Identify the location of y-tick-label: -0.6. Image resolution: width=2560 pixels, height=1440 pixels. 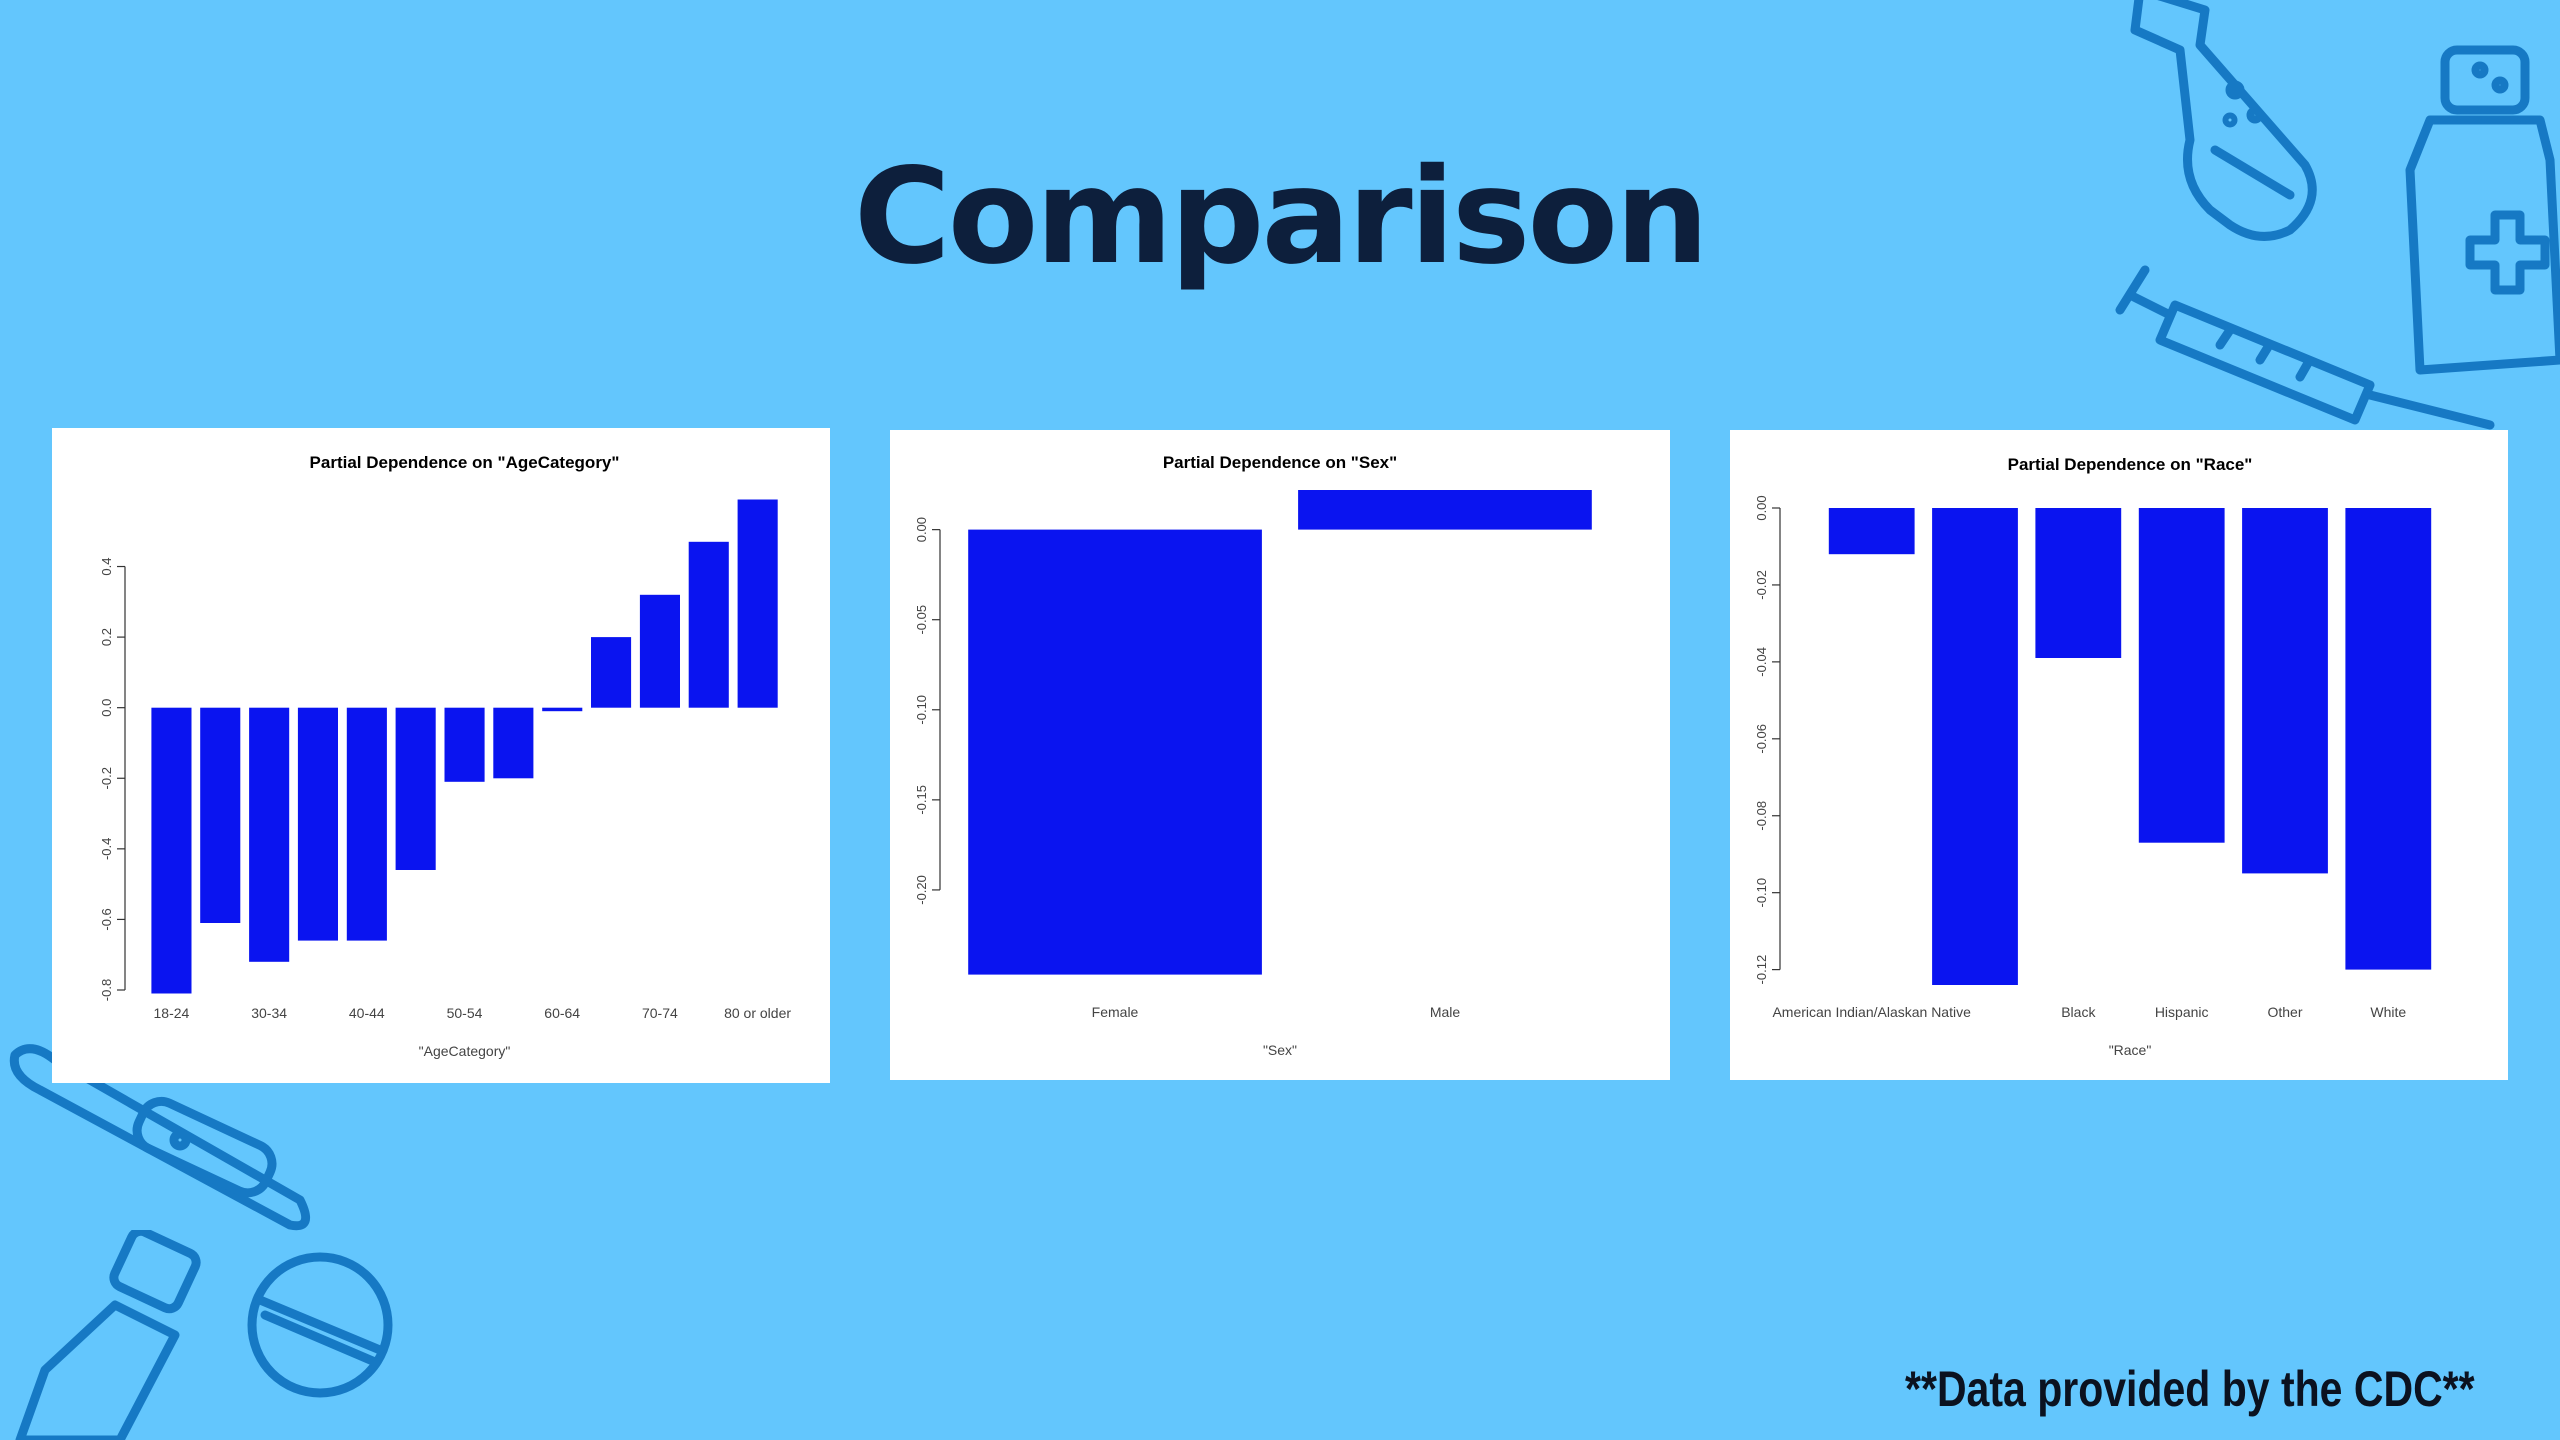
(106, 919).